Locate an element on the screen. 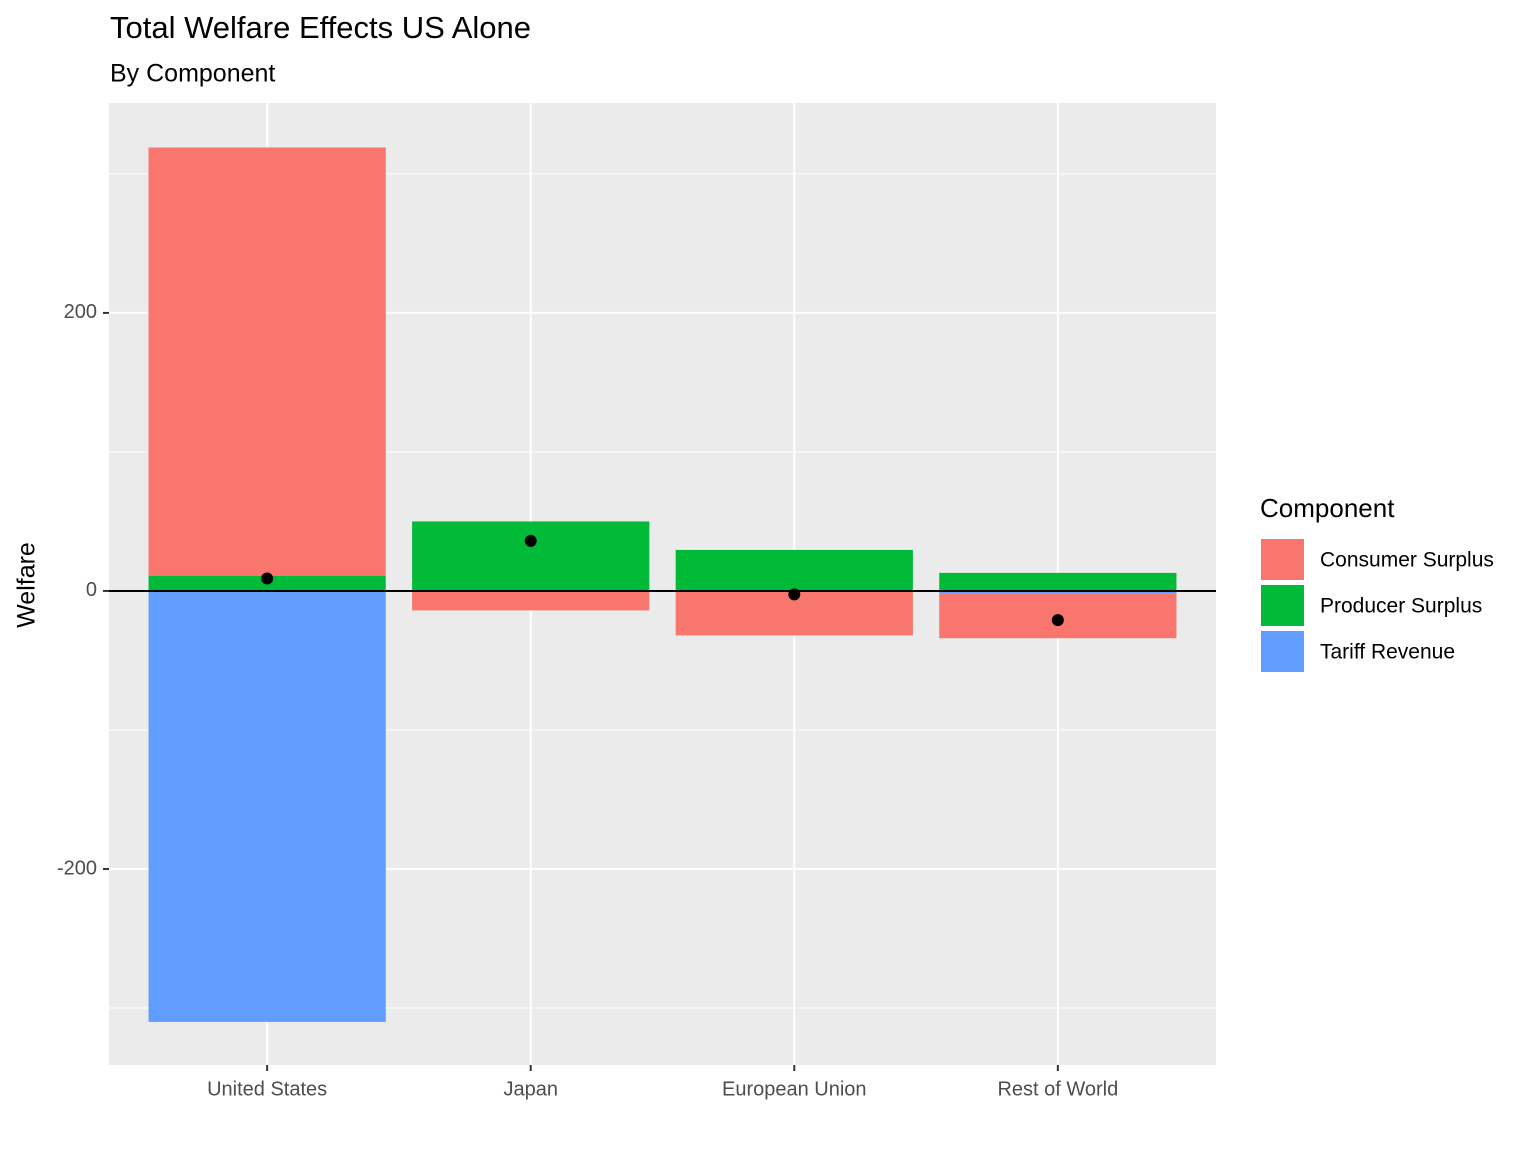 The image size is (1536, 1157). x-tick-label: Japan is located at coordinates (530, 1089).